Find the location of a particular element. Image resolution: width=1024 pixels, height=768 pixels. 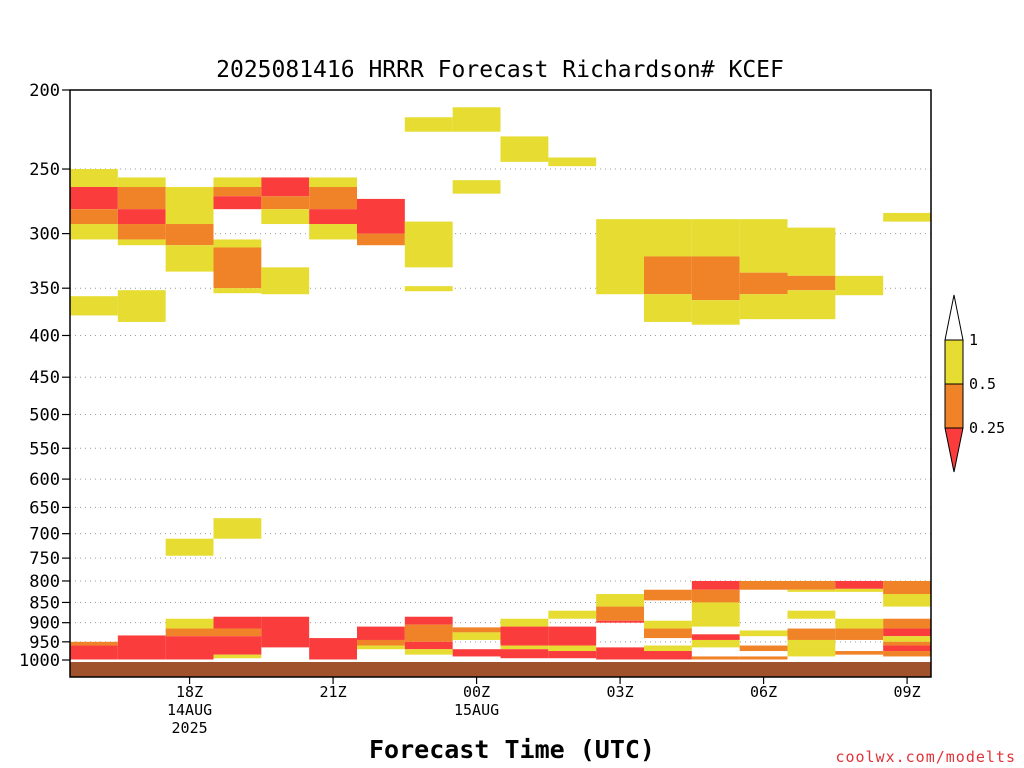

y-tick-label-550: 550 is located at coordinates (44, 449).